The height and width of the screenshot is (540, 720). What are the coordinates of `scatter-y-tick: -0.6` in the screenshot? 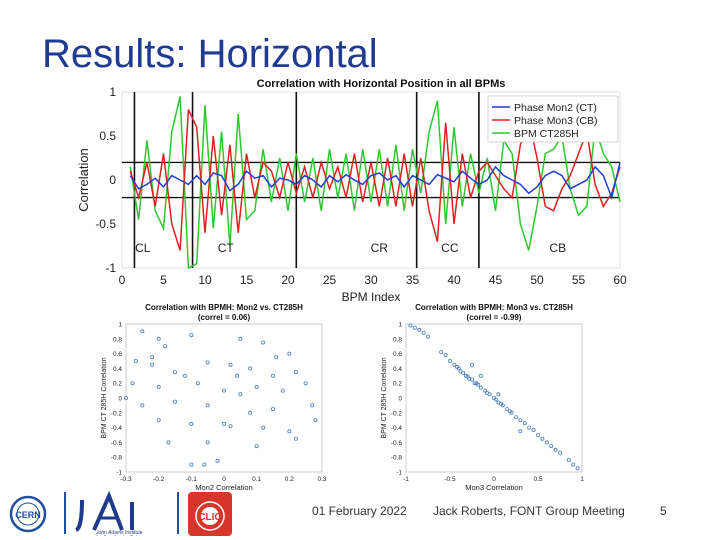 It's located at (397, 443).